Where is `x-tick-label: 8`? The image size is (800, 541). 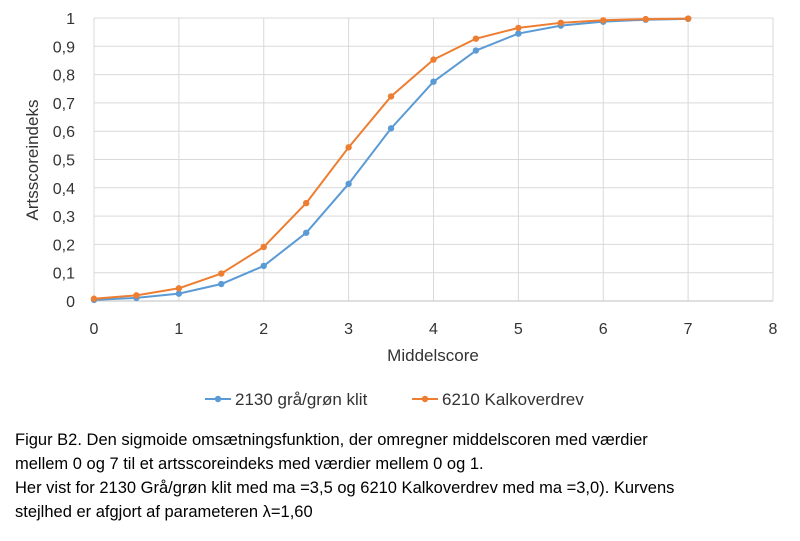 x-tick-label: 8 is located at coordinates (773, 329).